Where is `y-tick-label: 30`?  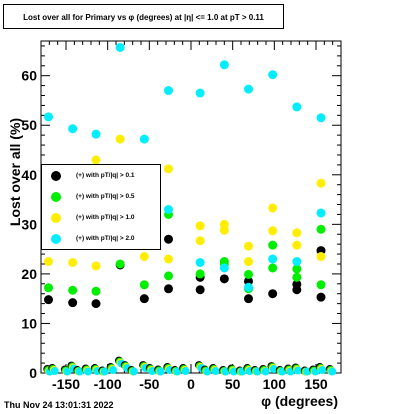
y-tick-label: 30 is located at coordinates (29, 224).